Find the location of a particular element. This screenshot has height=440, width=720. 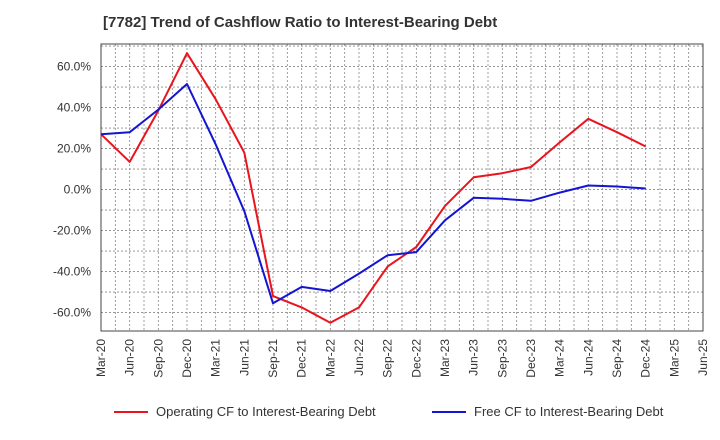

legend-label-operating-cf: Operating CF to Interest-Bearing Debt is located at coordinates (266, 411).